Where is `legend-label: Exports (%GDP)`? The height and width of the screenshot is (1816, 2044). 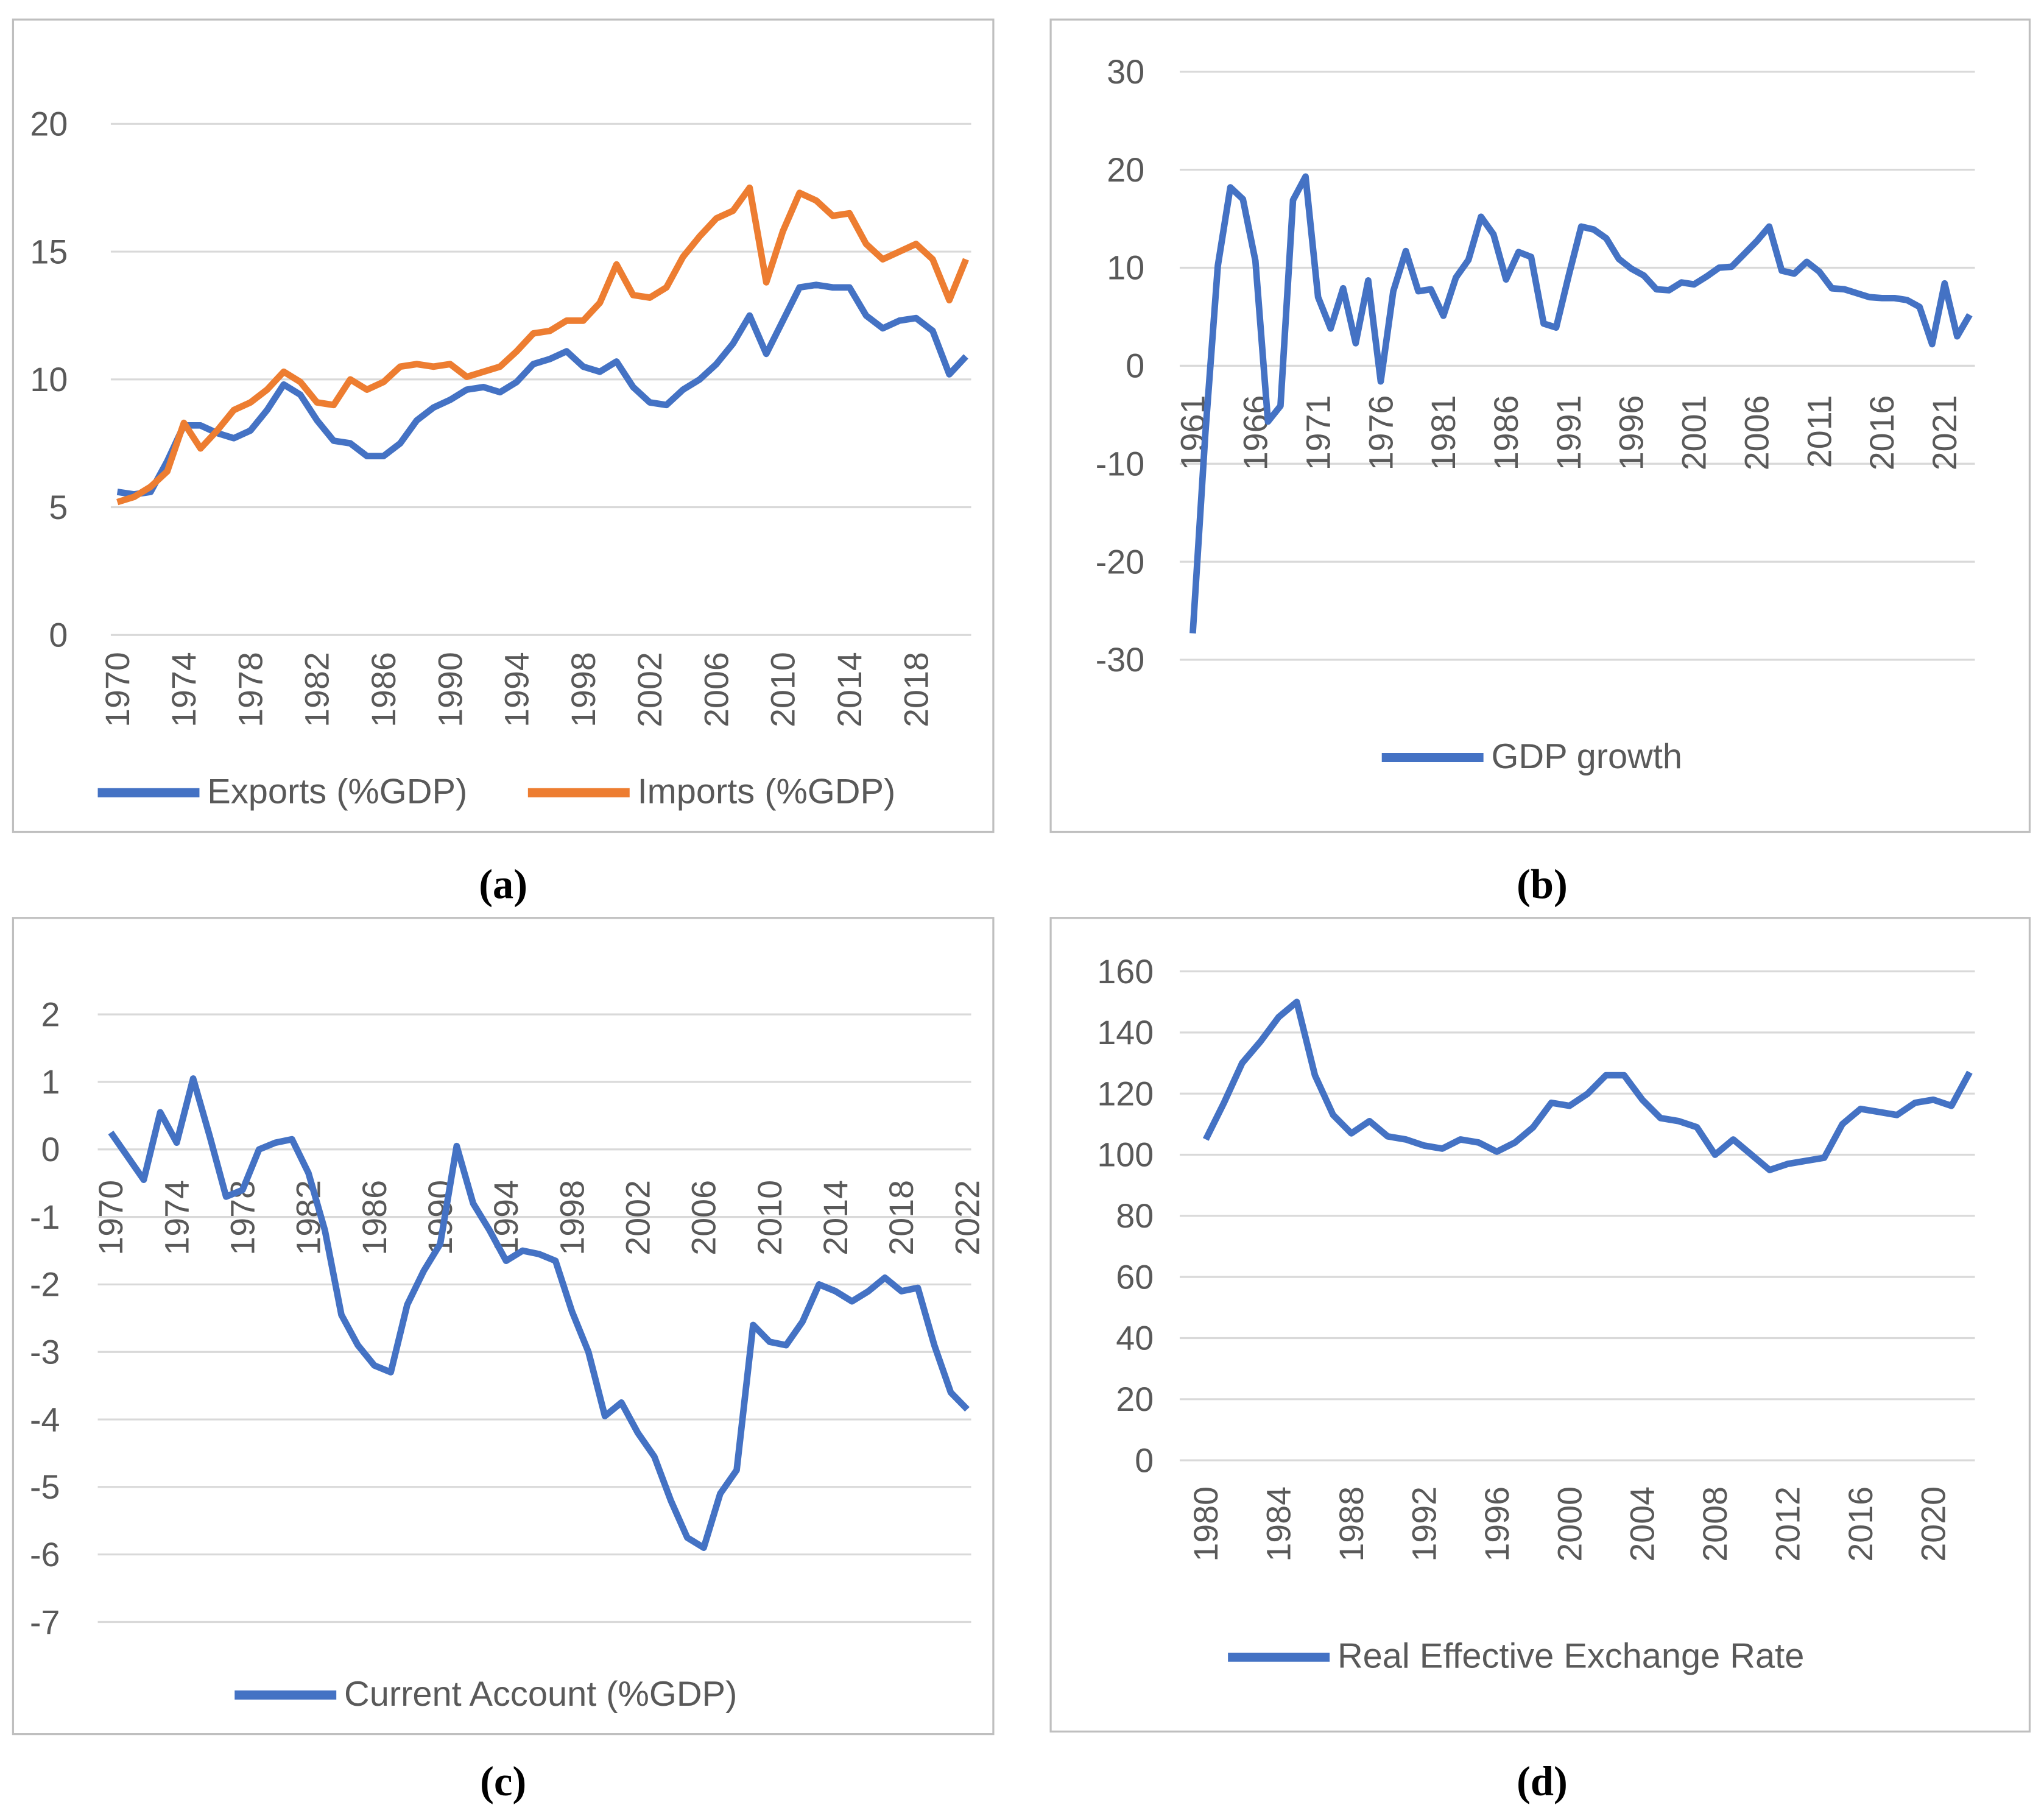
legend-label: Exports (%GDP) is located at coordinates (337, 791).